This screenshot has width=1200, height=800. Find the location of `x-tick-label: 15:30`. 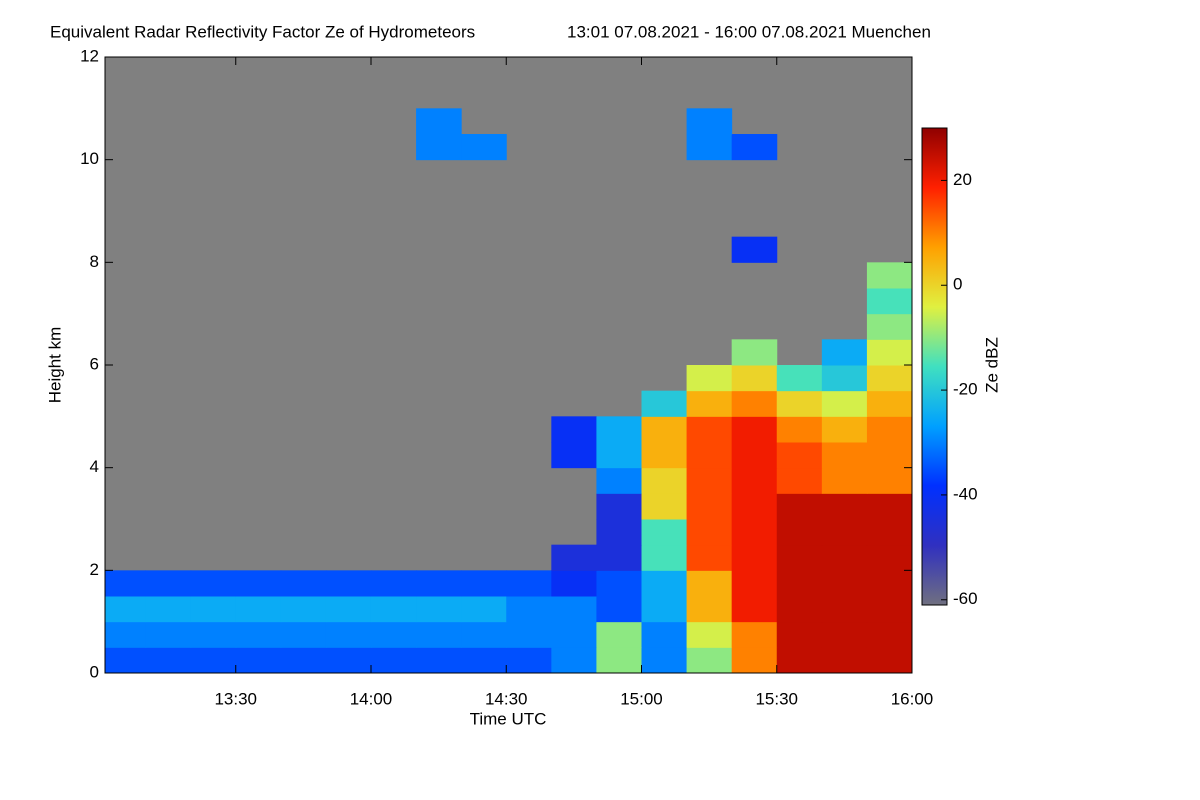

x-tick-label: 15:30 is located at coordinates (776, 698).